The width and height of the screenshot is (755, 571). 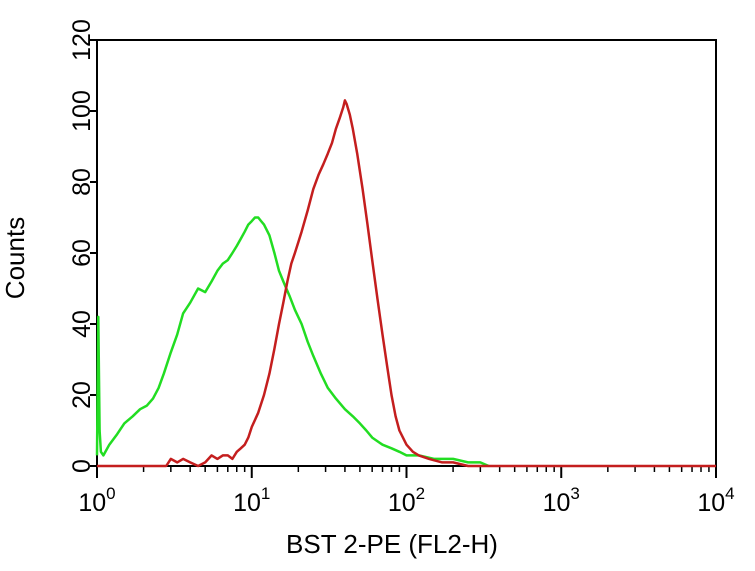 I want to click on x-axis-ticks: 10⁰ 10¹ 10² 10³ 10⁴, so click(x=406, y=491).